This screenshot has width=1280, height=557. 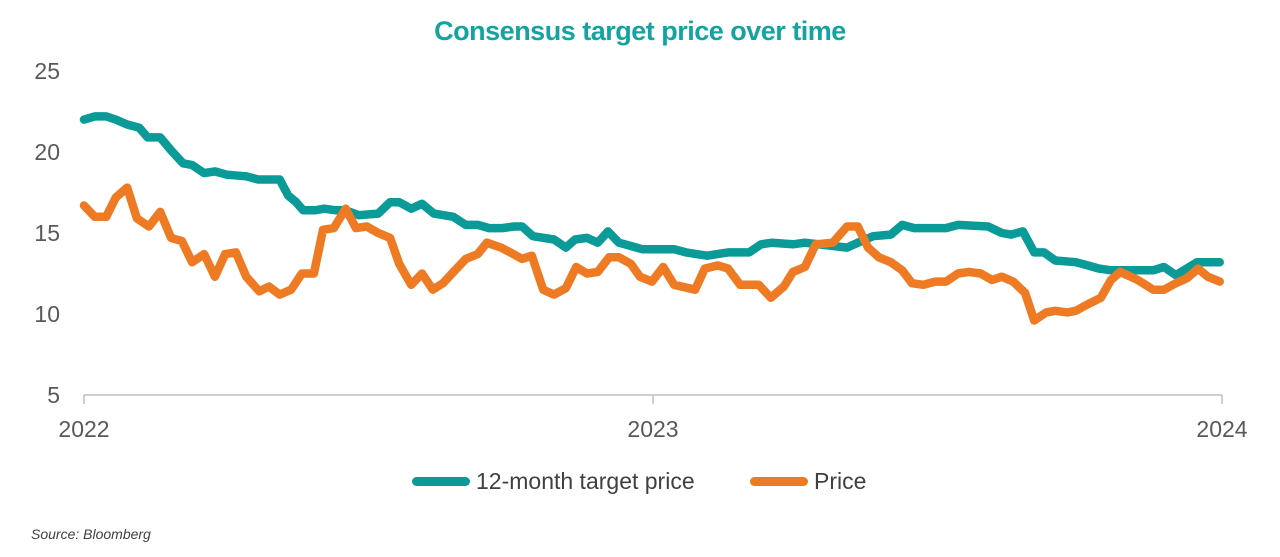 What do you see at coordinates (83, 429) in the screenshot?
I see `x-tick-label: 2022` at bounding box center [83, 429].